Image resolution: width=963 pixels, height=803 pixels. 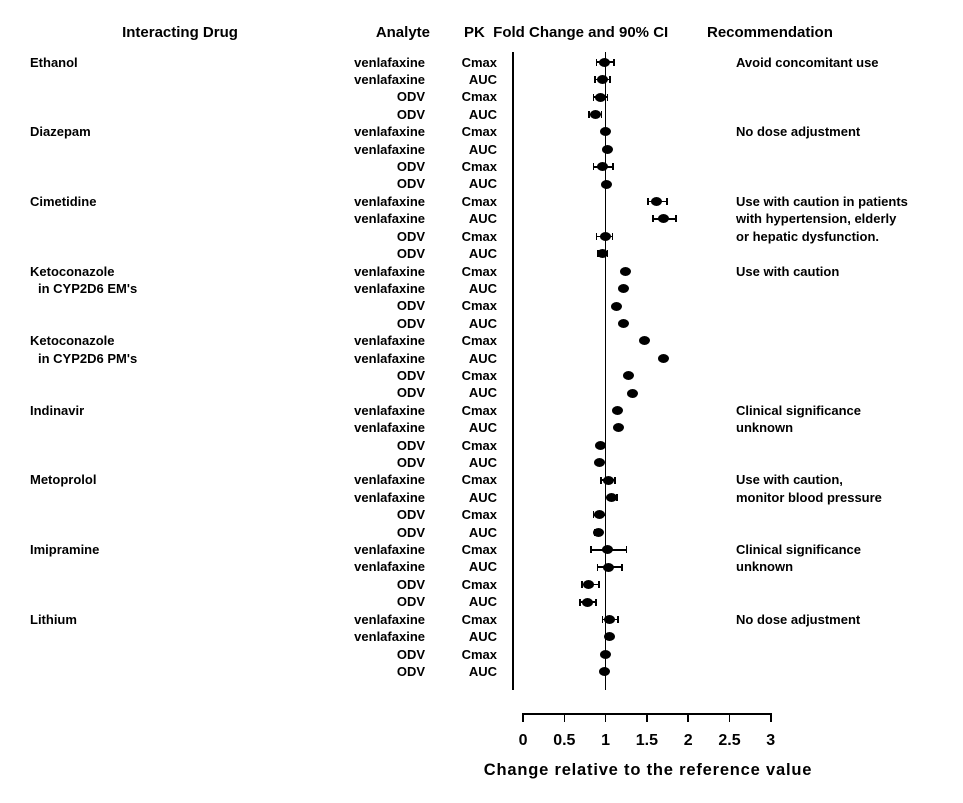 I want to click on table-row: venlafaxine AUC monitor blood pressure, so click(x=481, y=497).